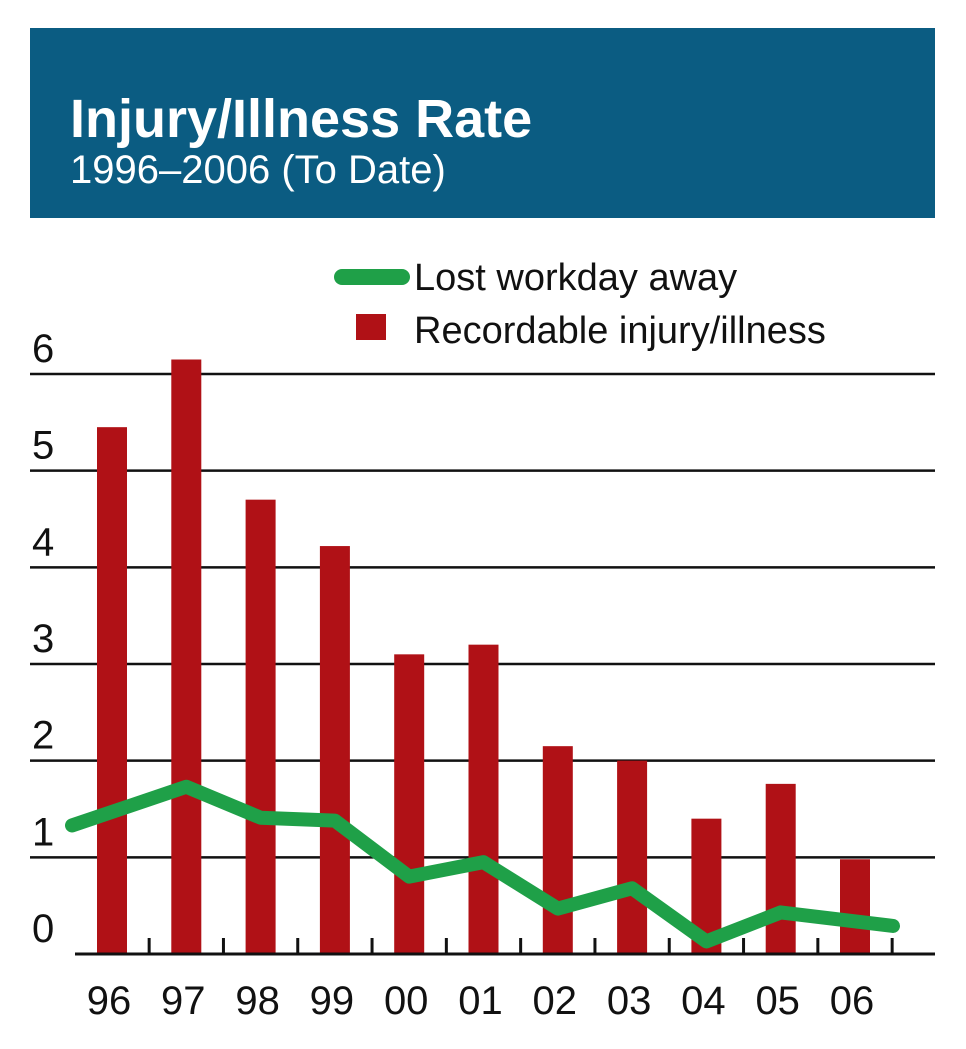 The width and height of the screenshot is (966, 1049). Describe the element at coordinates (777, 1001) in the screenshot. I see `x-tick-label: 05` at that location.